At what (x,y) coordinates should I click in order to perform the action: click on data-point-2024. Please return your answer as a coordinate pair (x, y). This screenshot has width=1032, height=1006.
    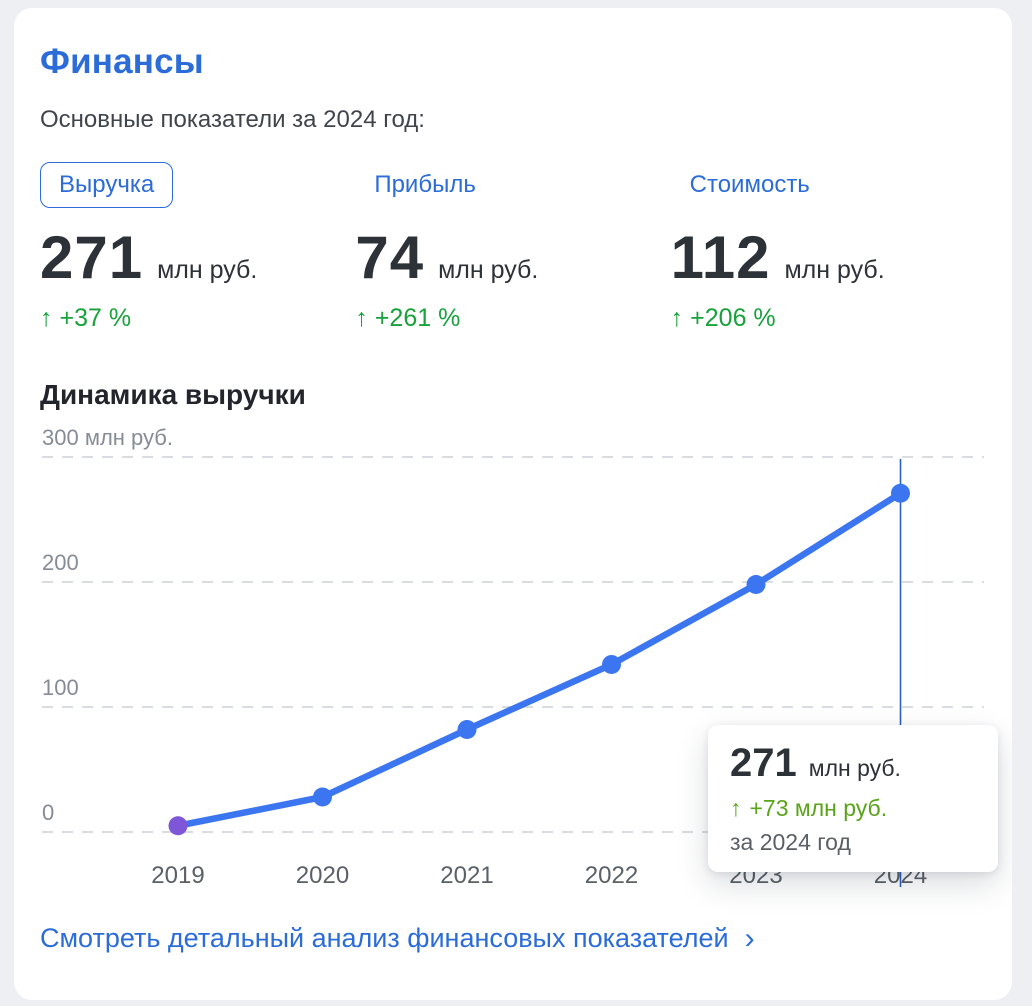
    Looking at the image, I should click on (900, 493).